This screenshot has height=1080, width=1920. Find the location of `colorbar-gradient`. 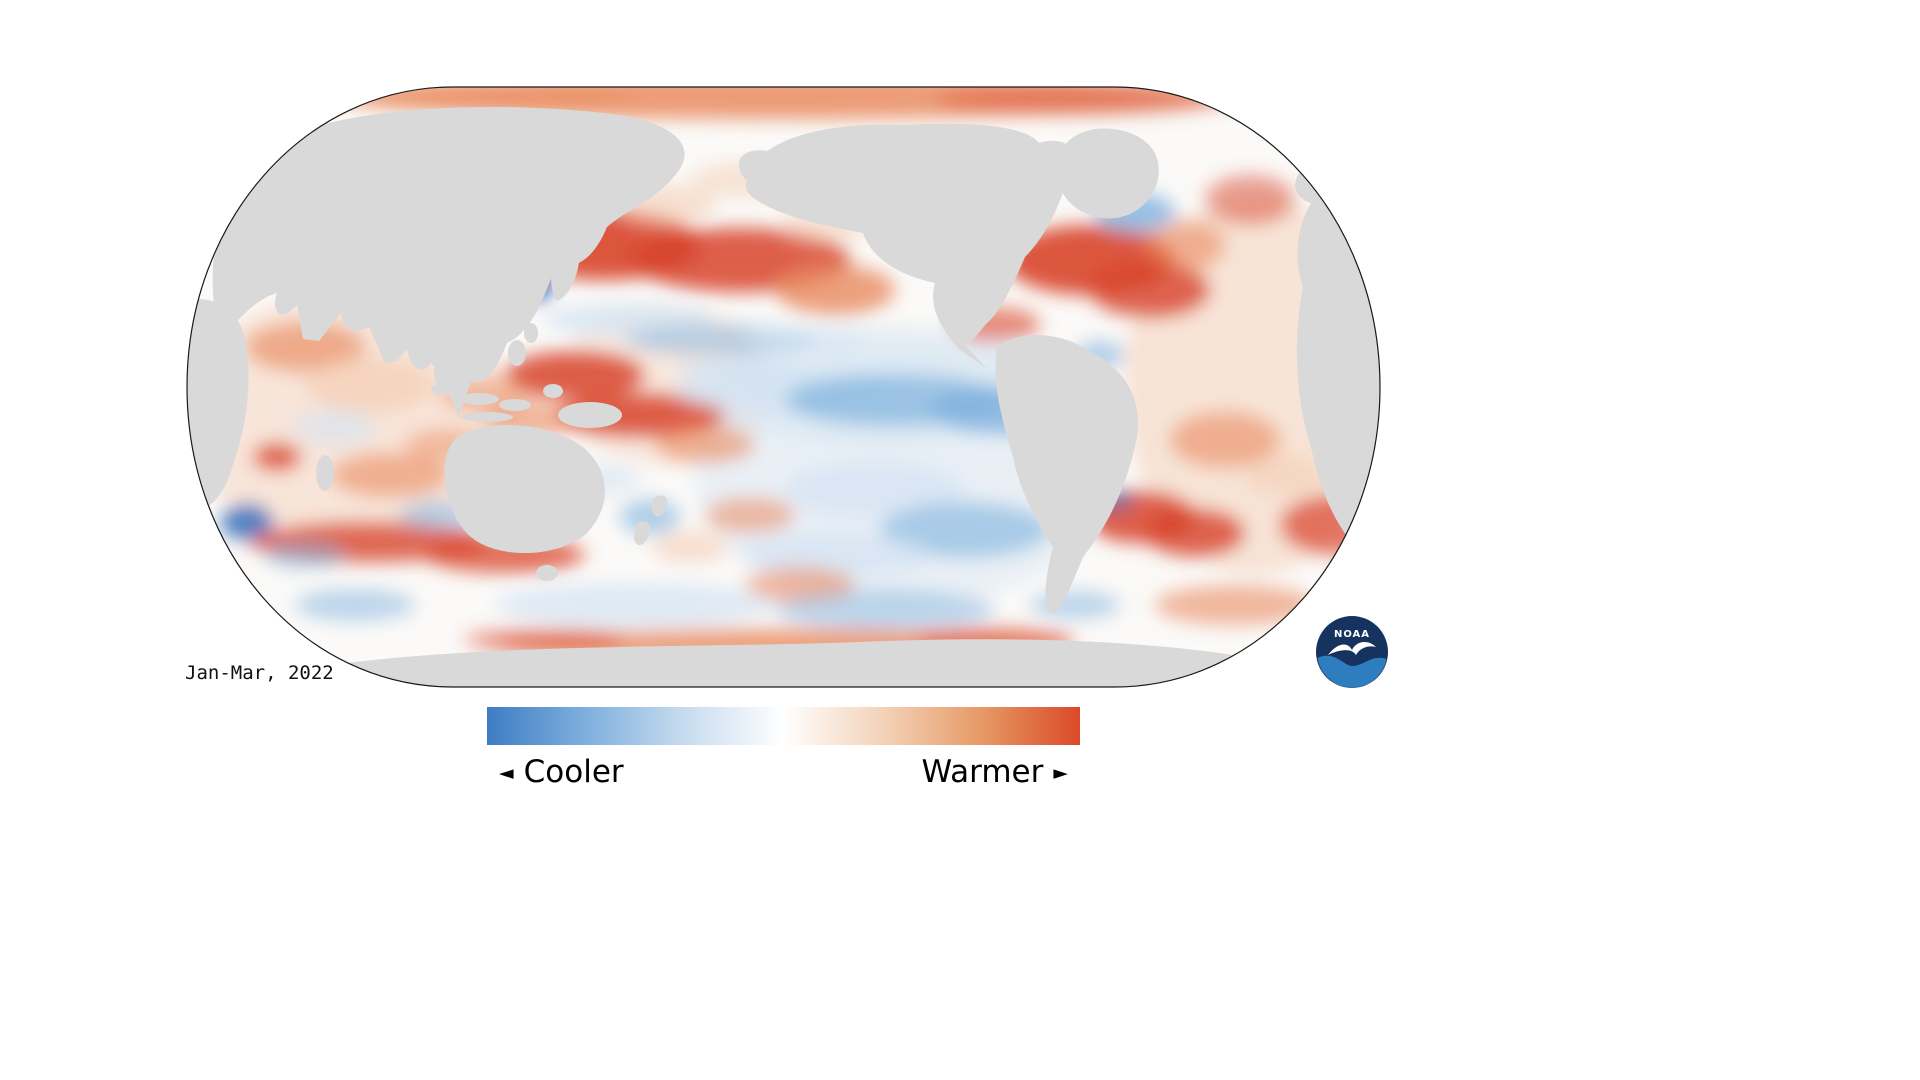

colorbar-gradient is located at coordinates (783, 726).